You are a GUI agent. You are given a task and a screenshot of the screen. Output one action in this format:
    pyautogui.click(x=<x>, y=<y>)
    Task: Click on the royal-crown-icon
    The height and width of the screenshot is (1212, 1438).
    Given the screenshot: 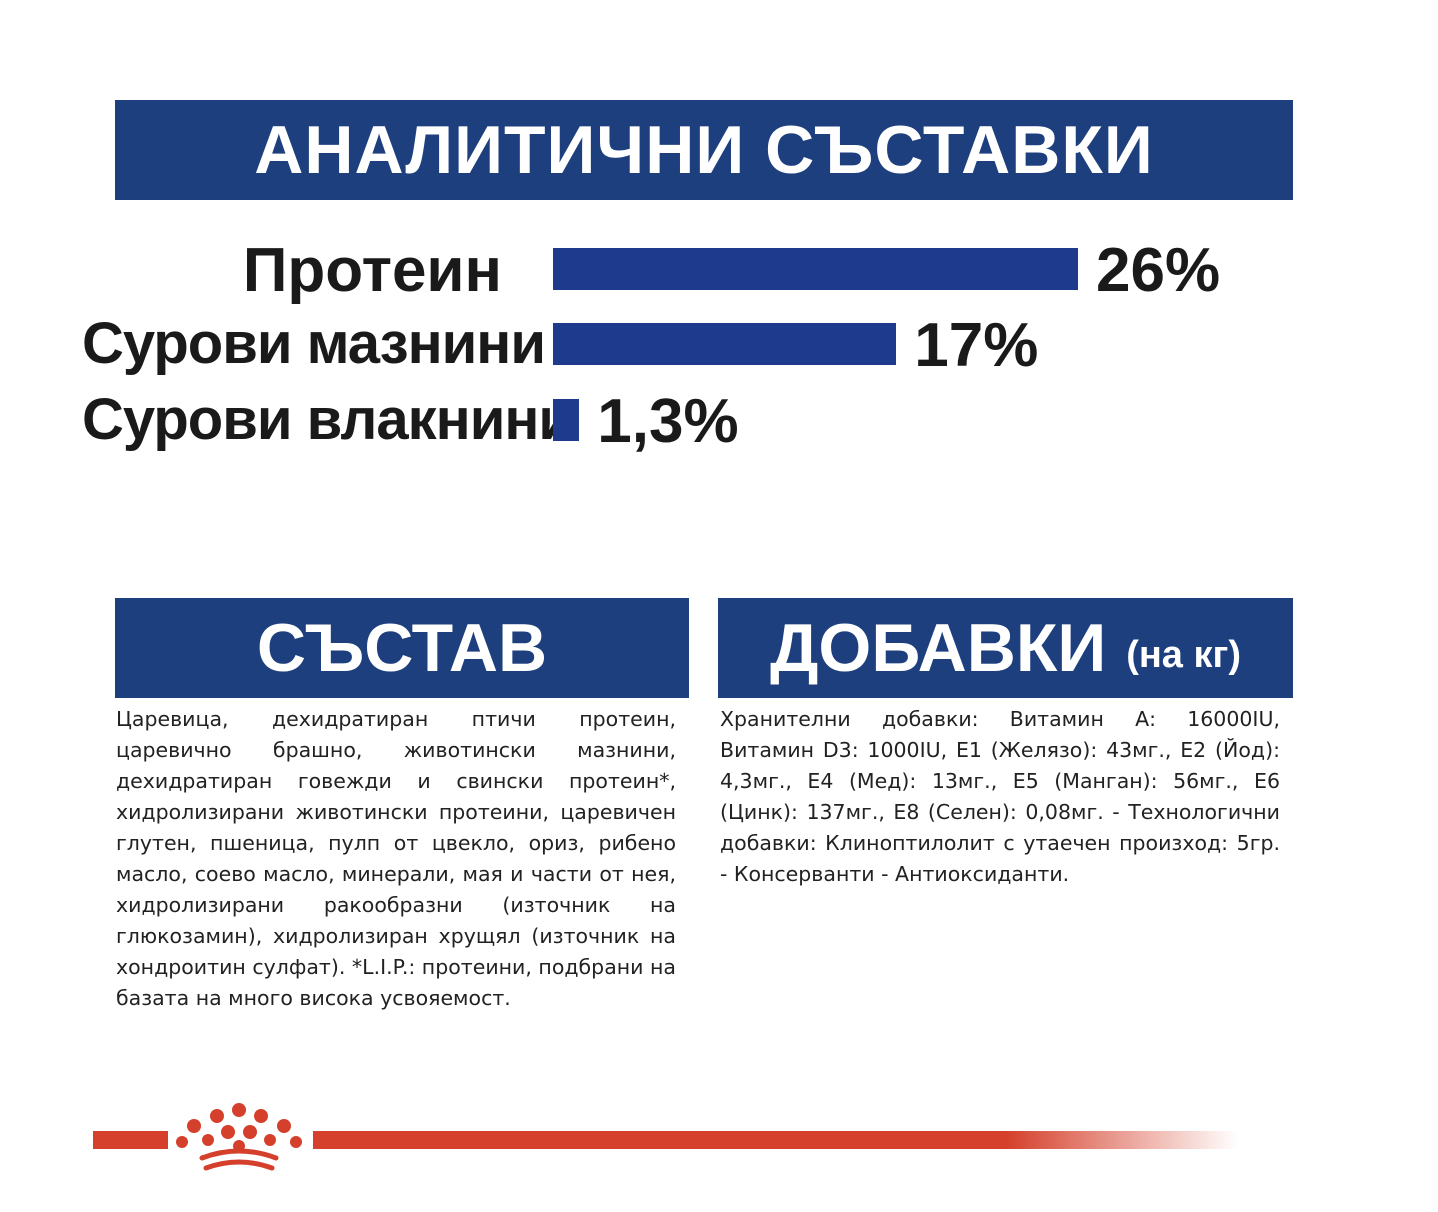 What is the action you would take?
    pyautogui.click(x=239, y=1137)
    